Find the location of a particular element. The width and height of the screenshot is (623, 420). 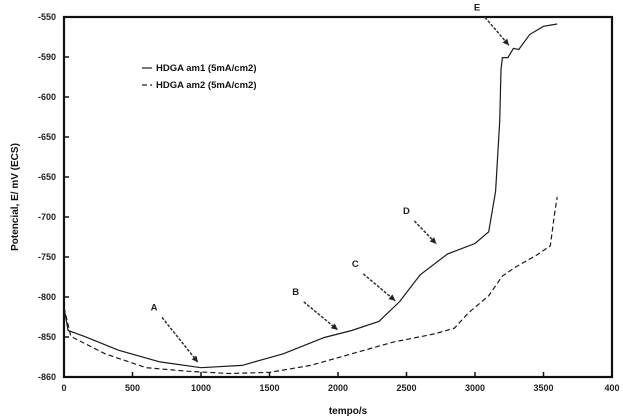

x-tick-label: 500 is located at coordinates (132, 388).